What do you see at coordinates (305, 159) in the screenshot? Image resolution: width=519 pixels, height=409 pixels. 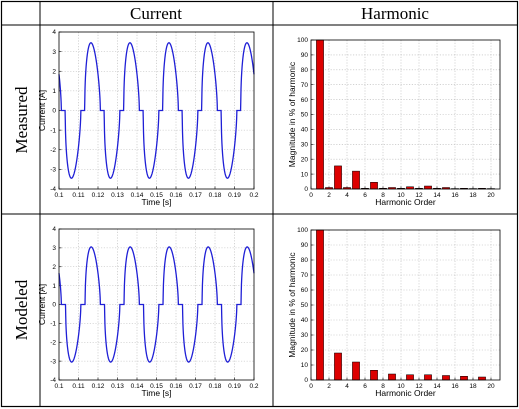 I see `y-tick-label: 20` at bounding box center [305, 159].